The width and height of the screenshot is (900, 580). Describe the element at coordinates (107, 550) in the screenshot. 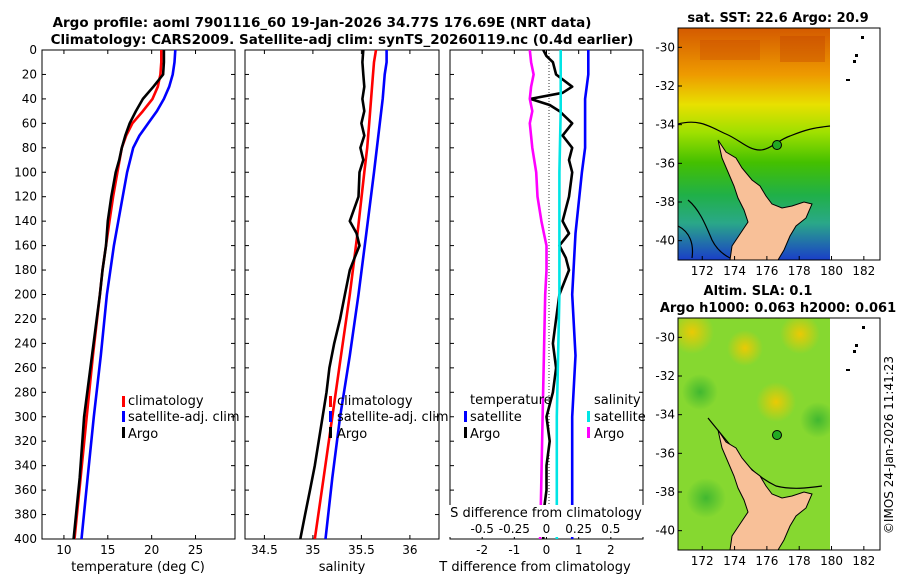

I see `x-tick-label: 15` at that location.